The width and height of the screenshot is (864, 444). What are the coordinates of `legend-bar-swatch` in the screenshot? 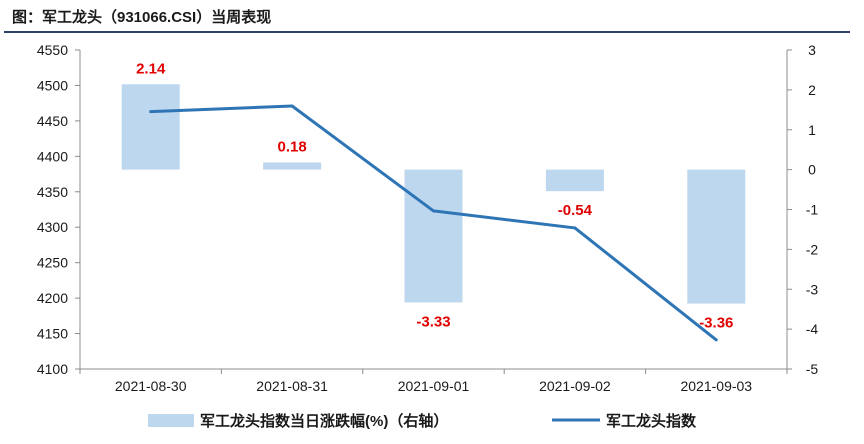 It's located at (171, 420).